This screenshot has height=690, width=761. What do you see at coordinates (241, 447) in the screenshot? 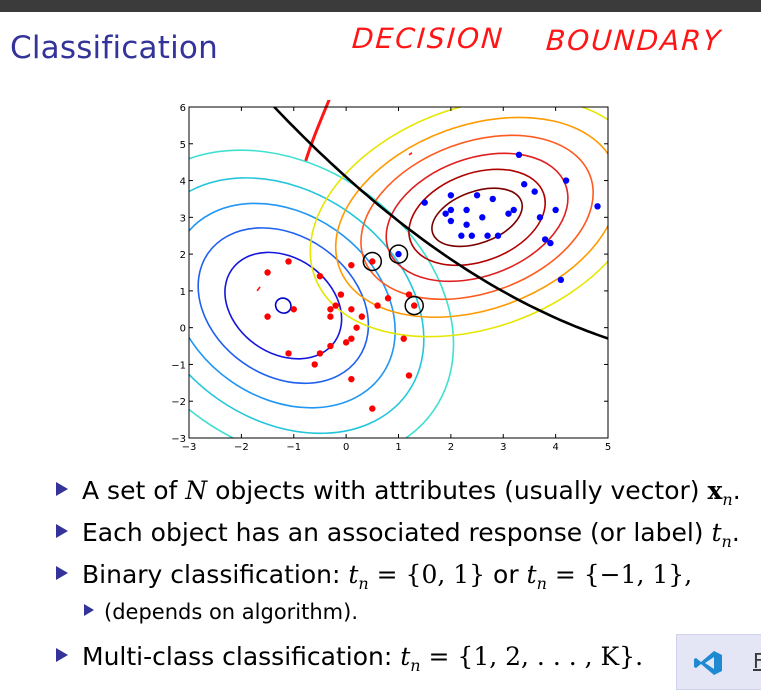
I see `x-tick-label: −2` at bounding box center [241, 447].